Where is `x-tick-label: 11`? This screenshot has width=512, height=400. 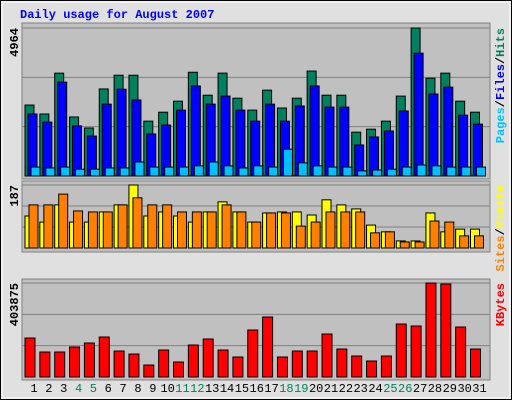
x-tick-label: 11 is located at coordinates (182, 389).